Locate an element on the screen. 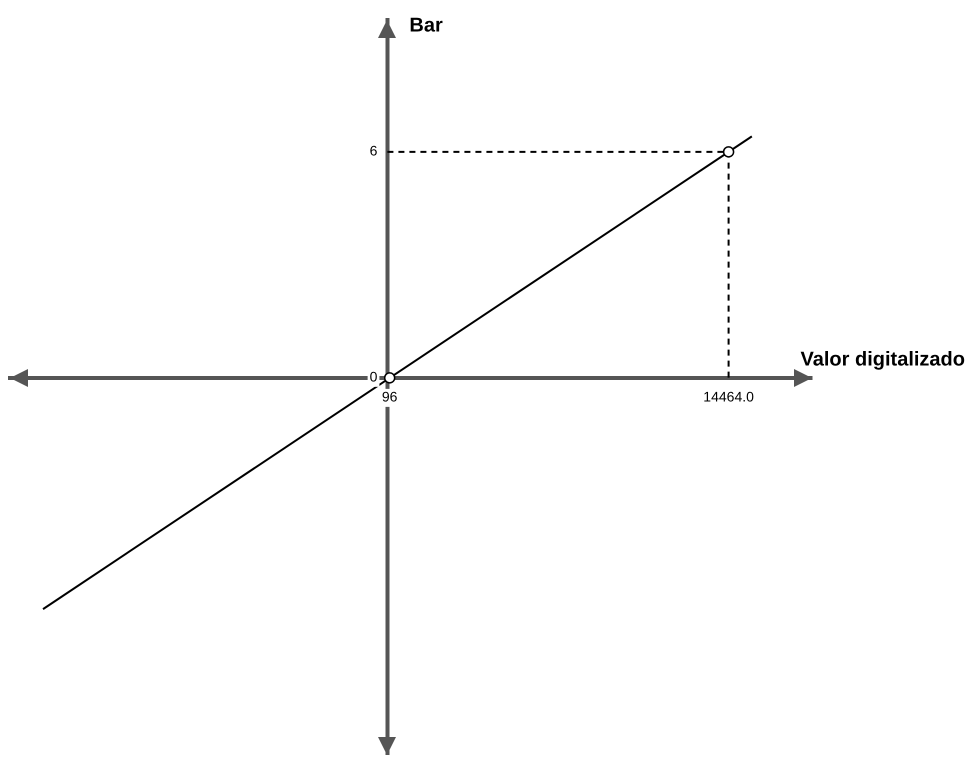 This screenshot has height=761, width=972. y-tick-label: 6 is located at coordinates (374, 150).